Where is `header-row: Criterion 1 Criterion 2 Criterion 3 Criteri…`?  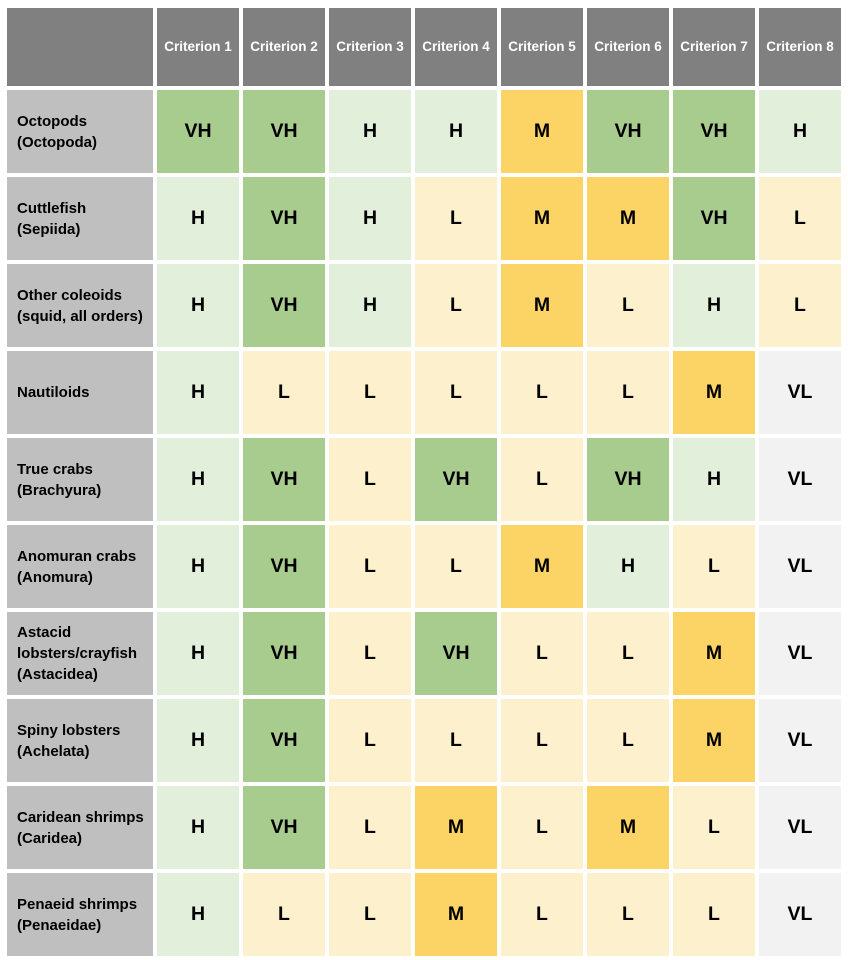
header-row: Criterion 1 Criterion 2 Criterion 3 Criteri… is located at coordinates (424, 47).